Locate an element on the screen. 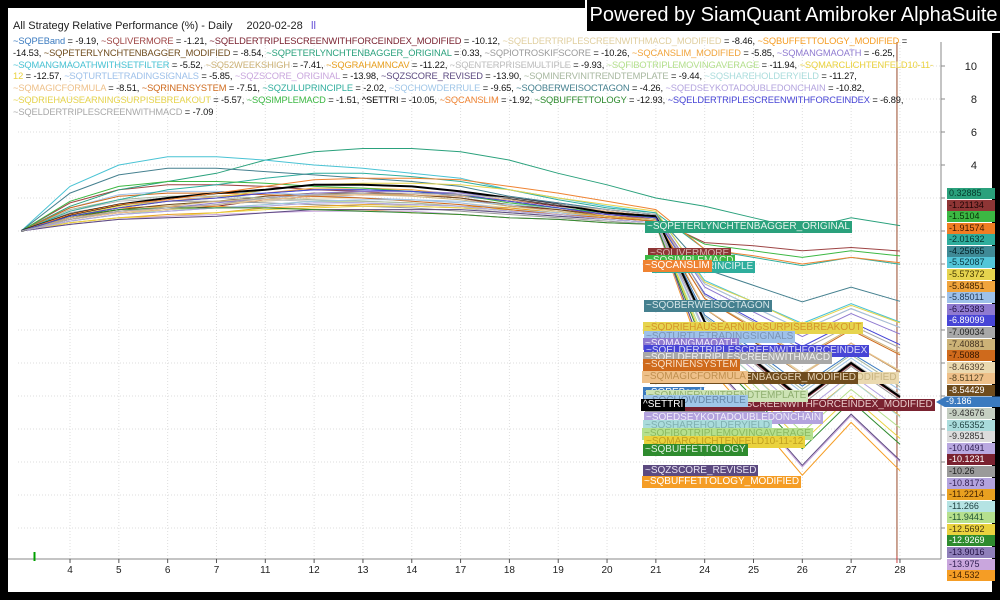  legend-entry-value: = -8.54, is located at coordinates (248, 52).